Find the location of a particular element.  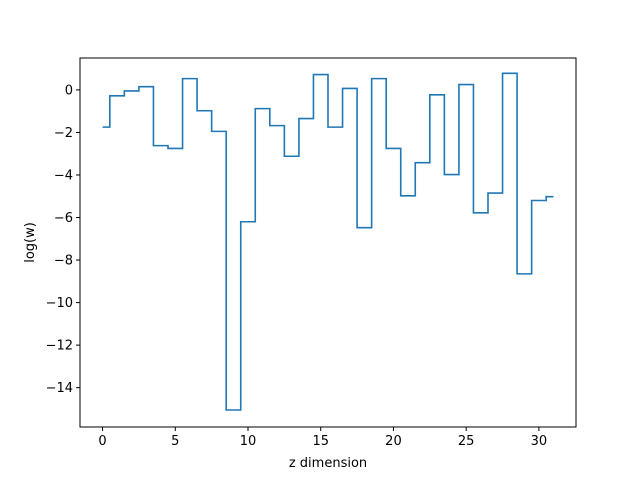

x-tick-label: 15 is located at coordinates (320, 441).